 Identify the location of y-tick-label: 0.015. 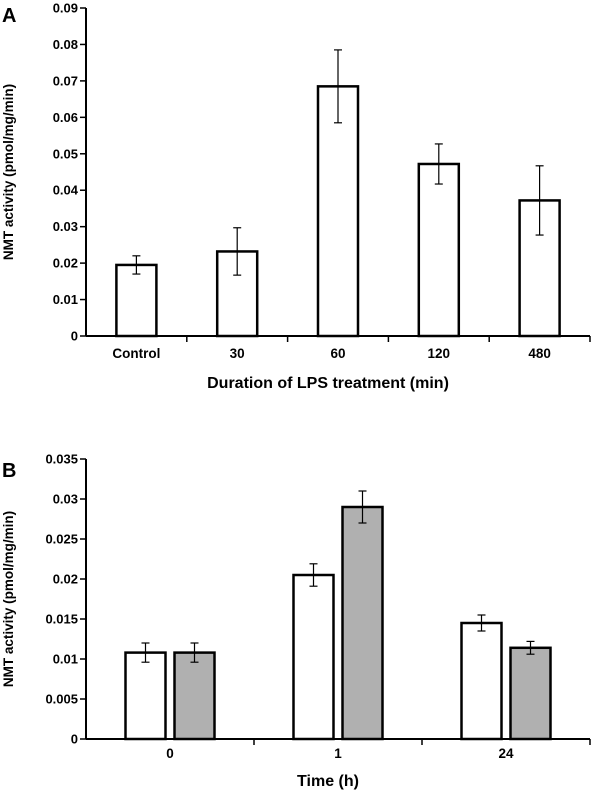
(61, 619).